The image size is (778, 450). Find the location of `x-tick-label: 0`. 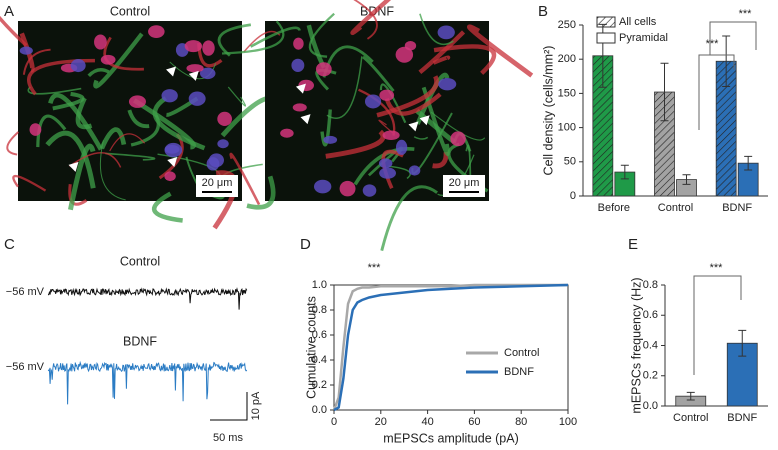

x-tick-label: 0 is located at coordinates (334, 422).